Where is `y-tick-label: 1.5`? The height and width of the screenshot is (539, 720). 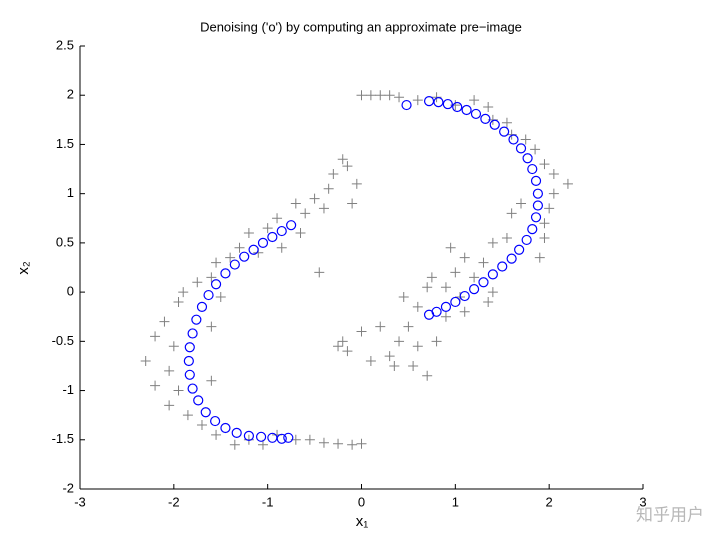 y-tick-label: 1.5 is located at coordinates (65, 143).